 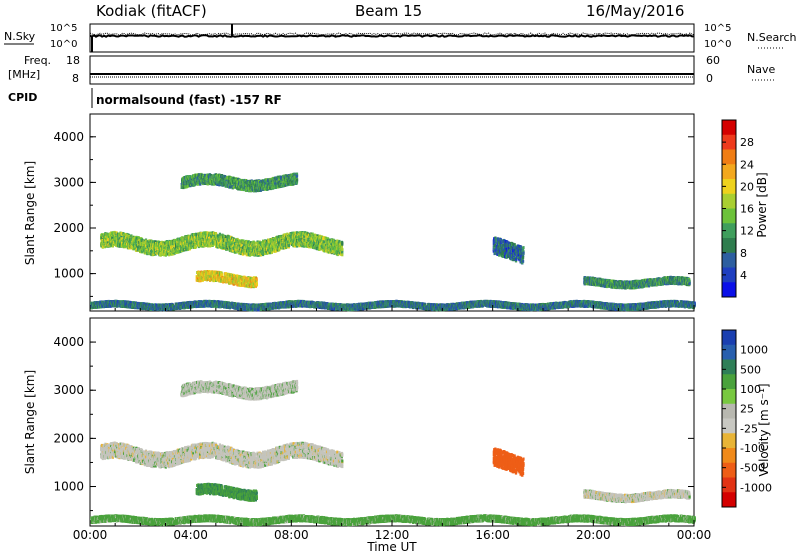 What do you see at coordinates (75, 78) in the screenshot?
I see `freq-tick-low: 8` at bounding box center [75, 78].